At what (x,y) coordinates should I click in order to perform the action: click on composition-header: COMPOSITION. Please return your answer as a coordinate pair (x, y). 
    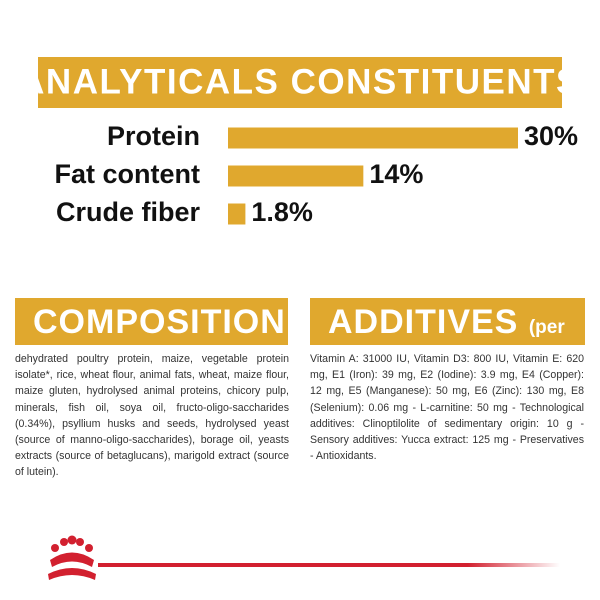
    Looking at the image, I should click on (151, 321).